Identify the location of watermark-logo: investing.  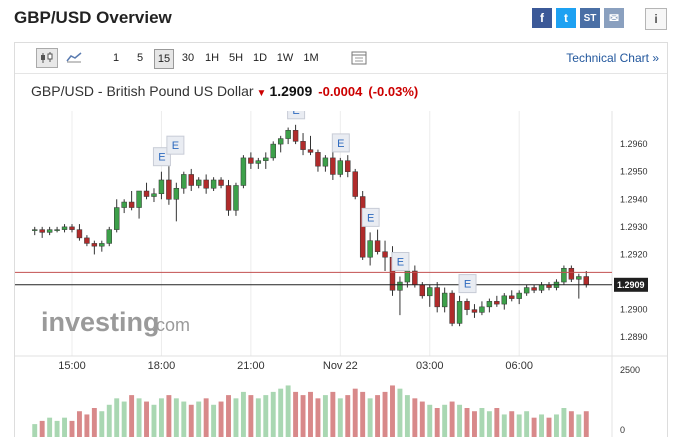
(100, 322).